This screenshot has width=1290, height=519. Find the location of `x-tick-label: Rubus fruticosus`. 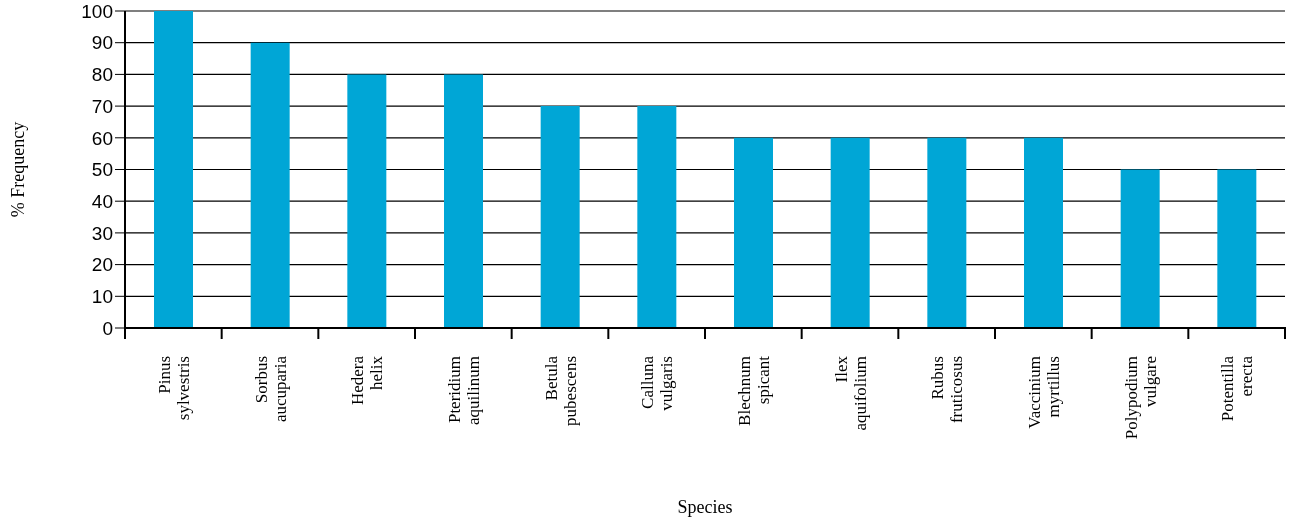

x-tick-label: Rubus fruticosus is located at coordinates (947, 390).